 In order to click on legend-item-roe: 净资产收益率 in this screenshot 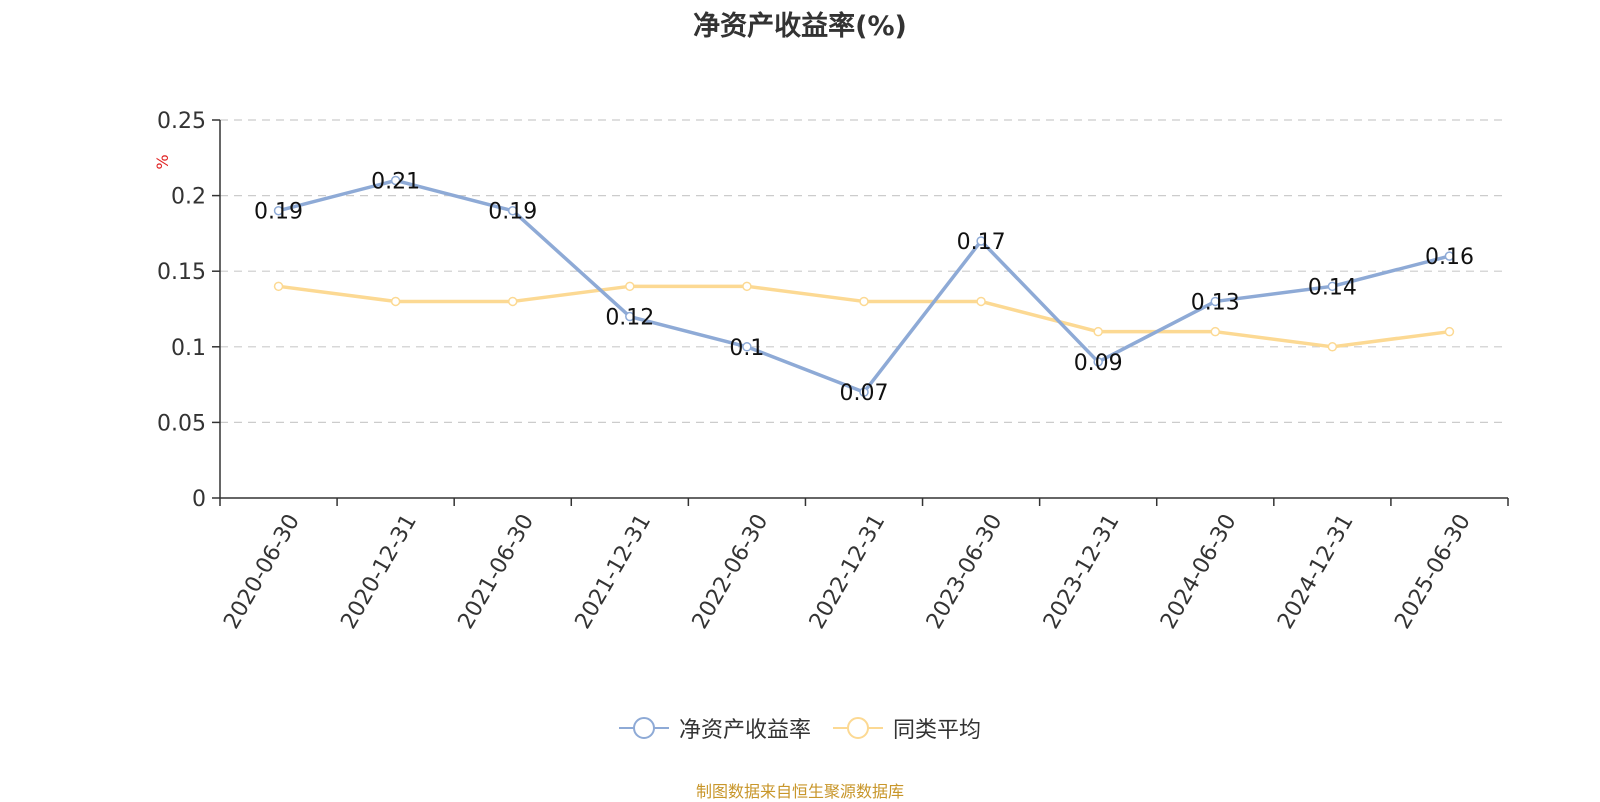, I will do `click(714, 728)`.